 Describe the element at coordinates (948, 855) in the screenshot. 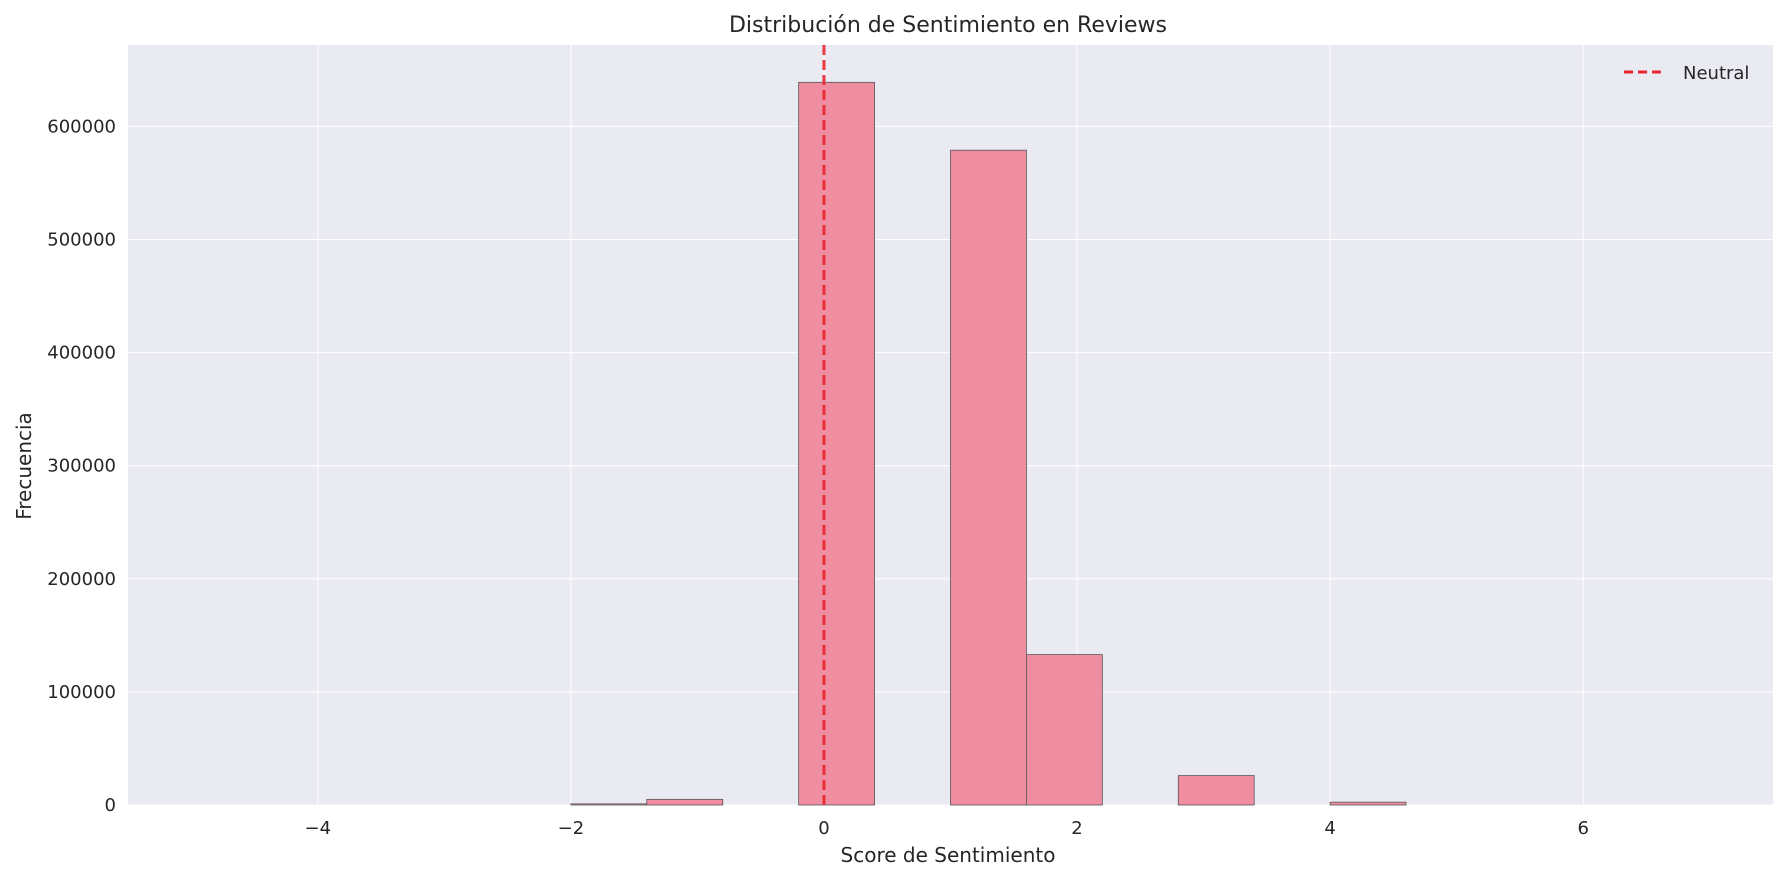

I see `x-axis-label: Score de Sentimiento` at that location.